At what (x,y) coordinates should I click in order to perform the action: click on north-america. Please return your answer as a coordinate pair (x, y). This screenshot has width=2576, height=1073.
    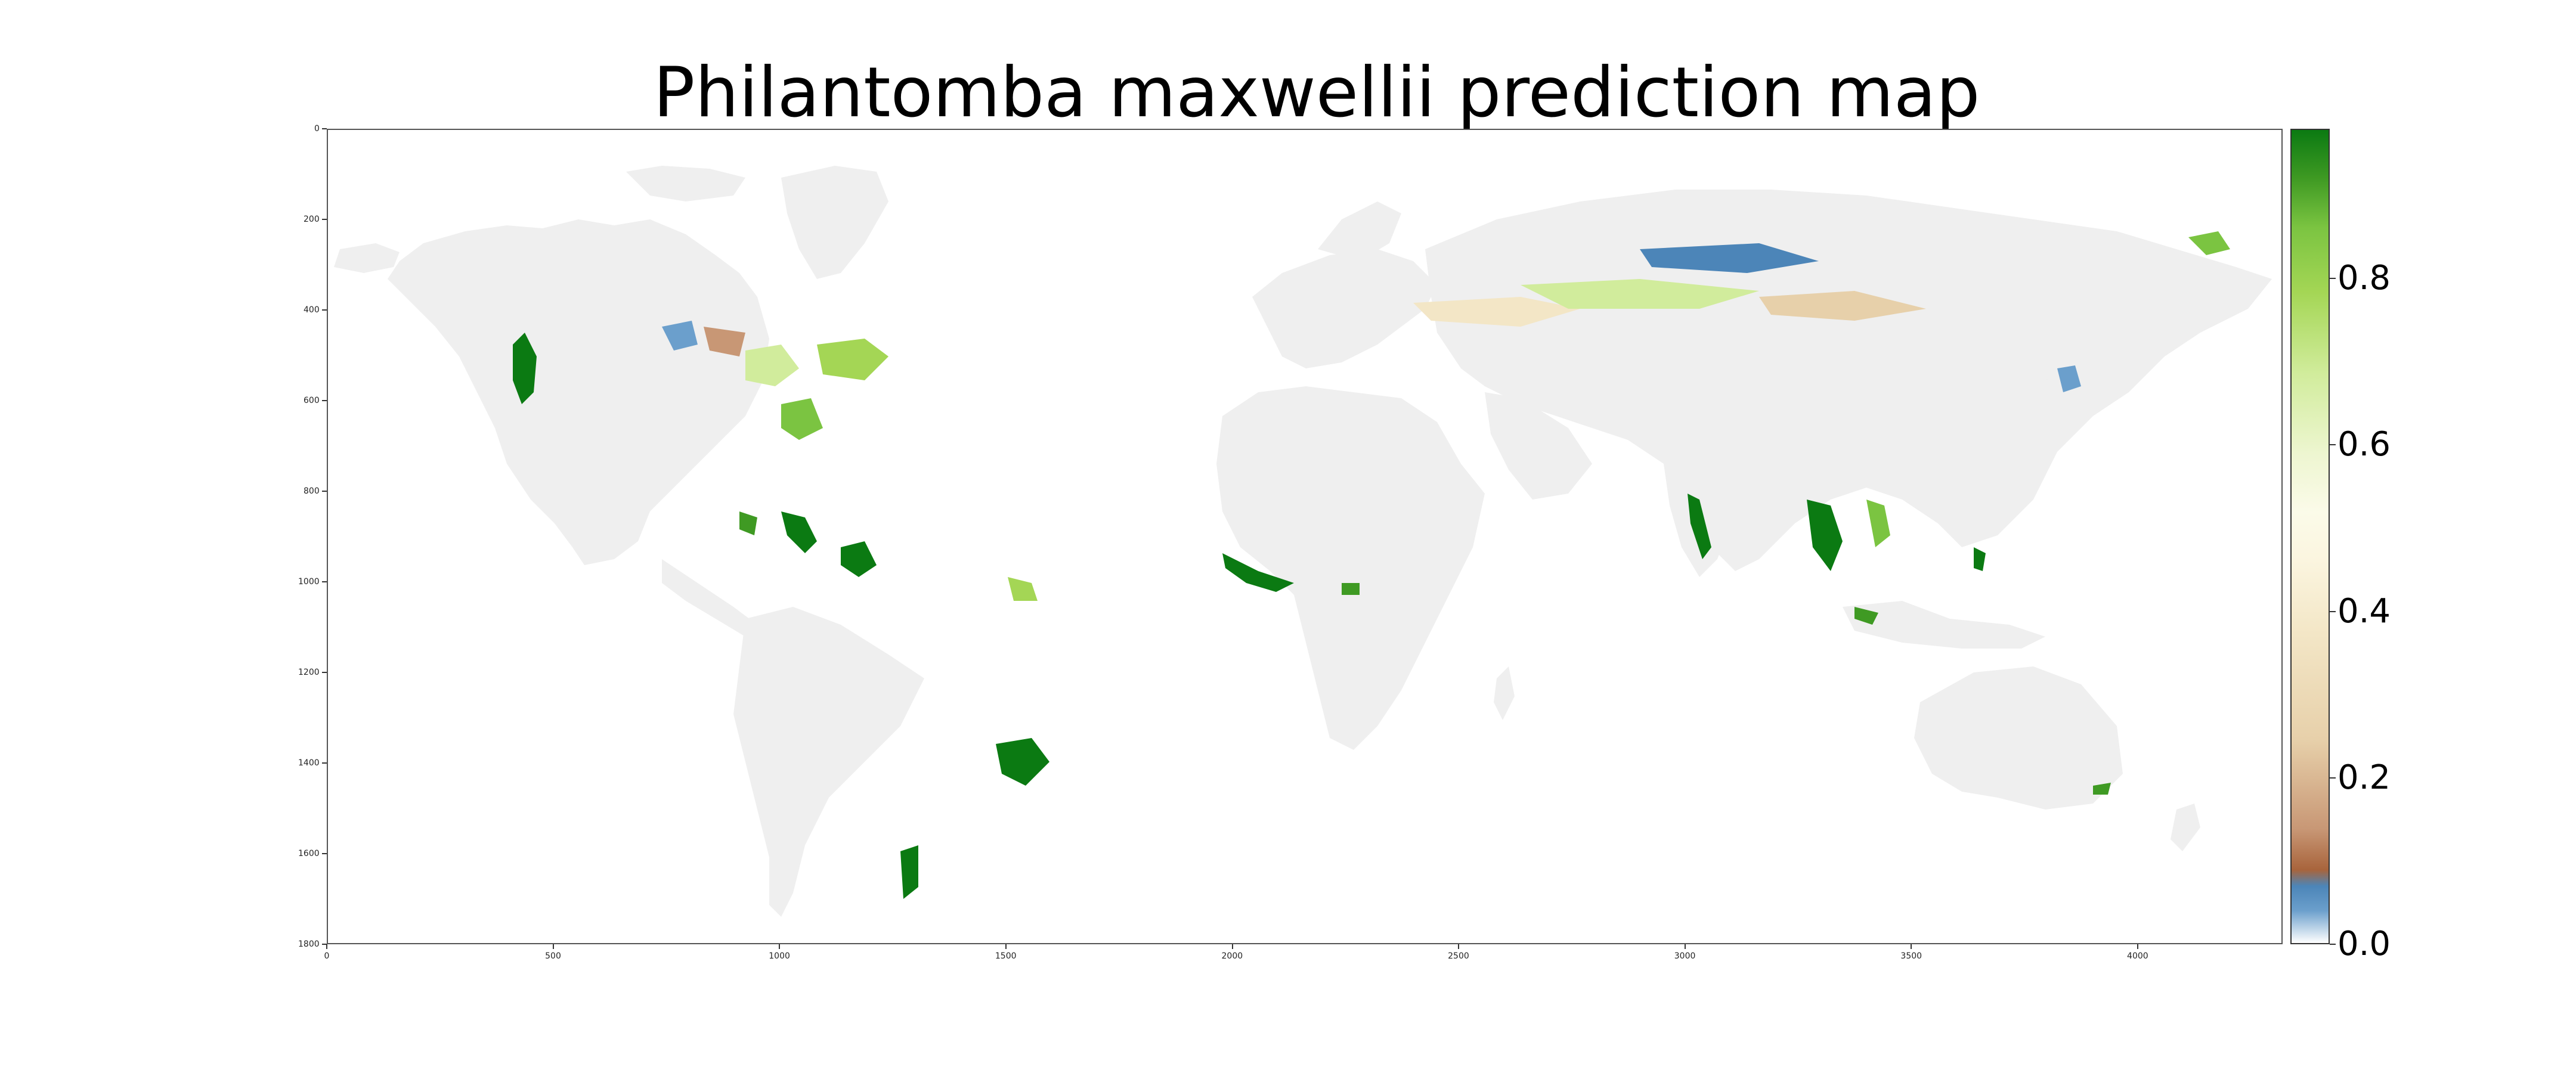
    Looking at the image, I should click on (578, 392).